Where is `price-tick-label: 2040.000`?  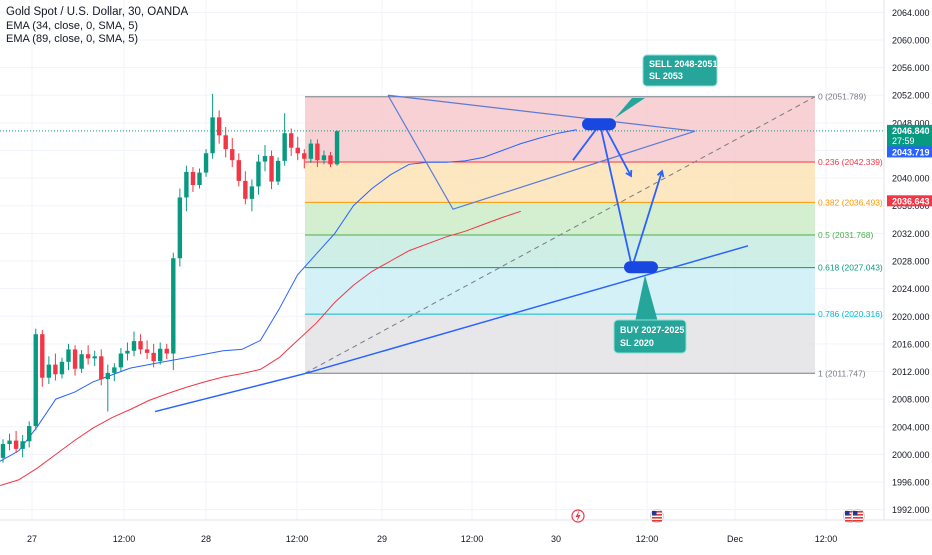
price-tick-label: 2040.000 is located at coordinates (911, 179).